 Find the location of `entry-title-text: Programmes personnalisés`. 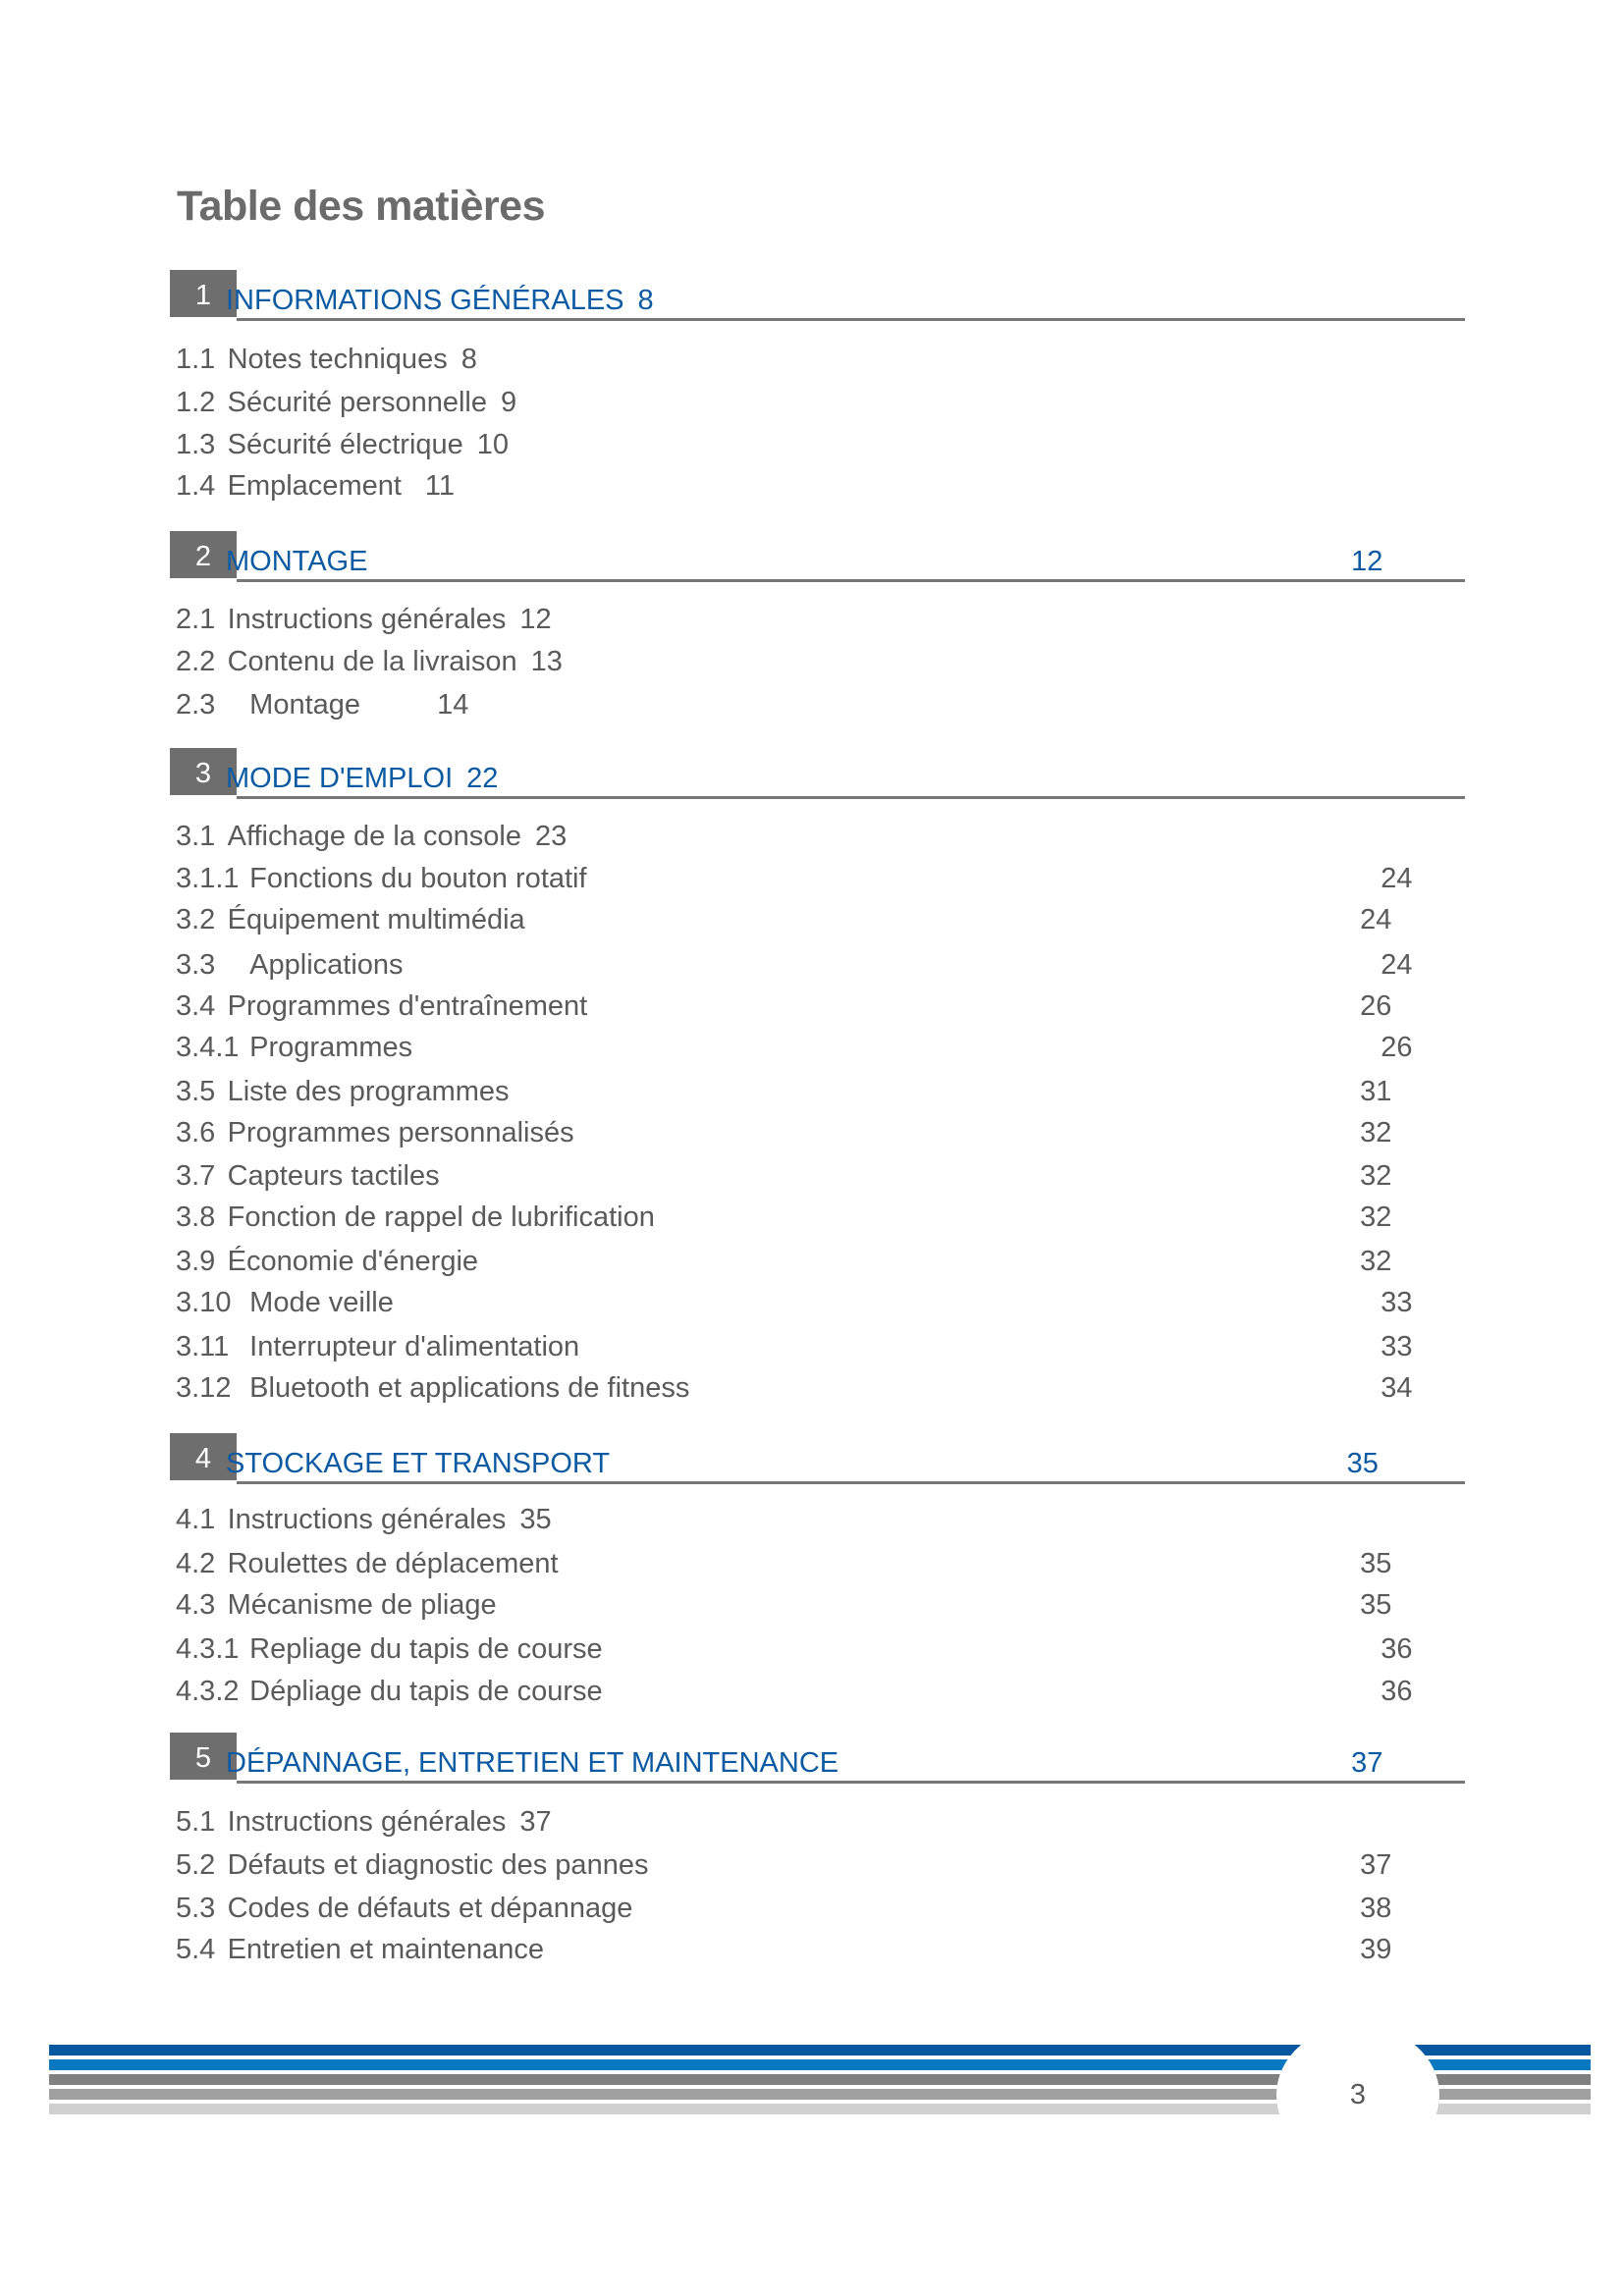

entry-title-text: Programmes personnalisés is located at coordinates (400, 1133).